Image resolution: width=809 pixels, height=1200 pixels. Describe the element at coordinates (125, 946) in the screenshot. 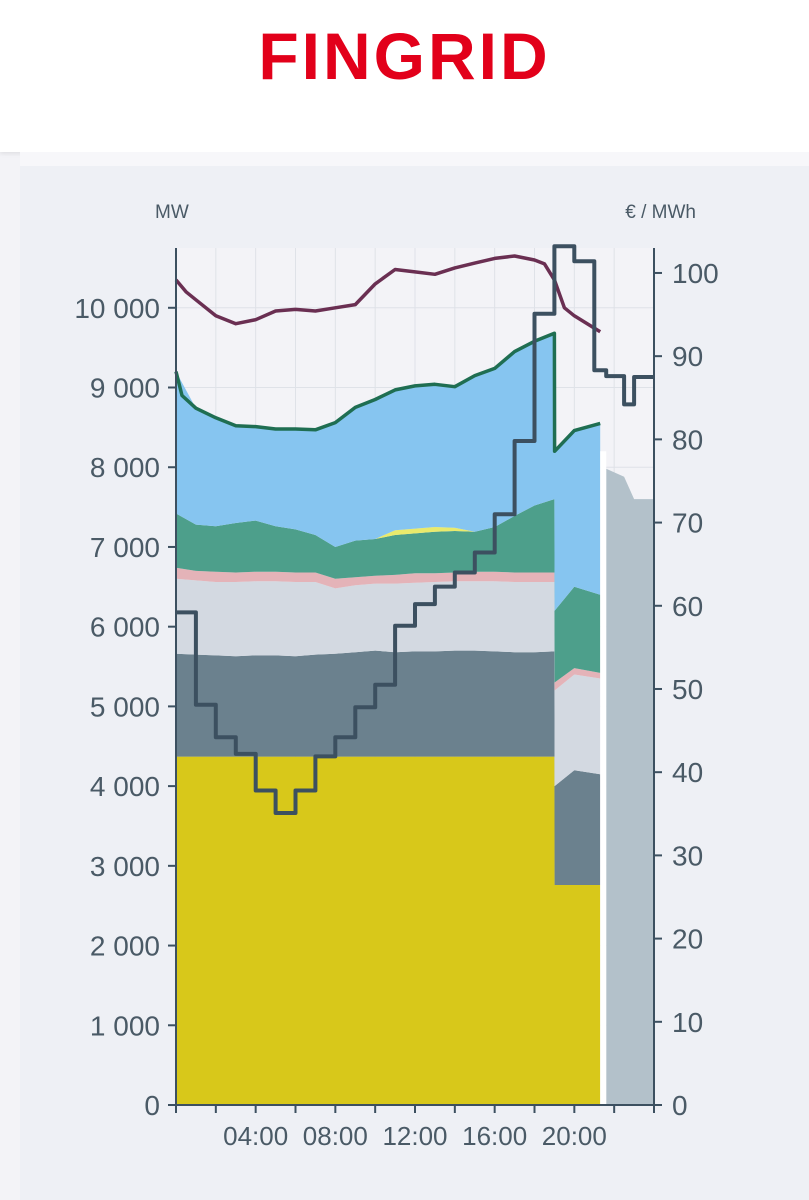

I see `left-tick-label: 2 000` at that location.